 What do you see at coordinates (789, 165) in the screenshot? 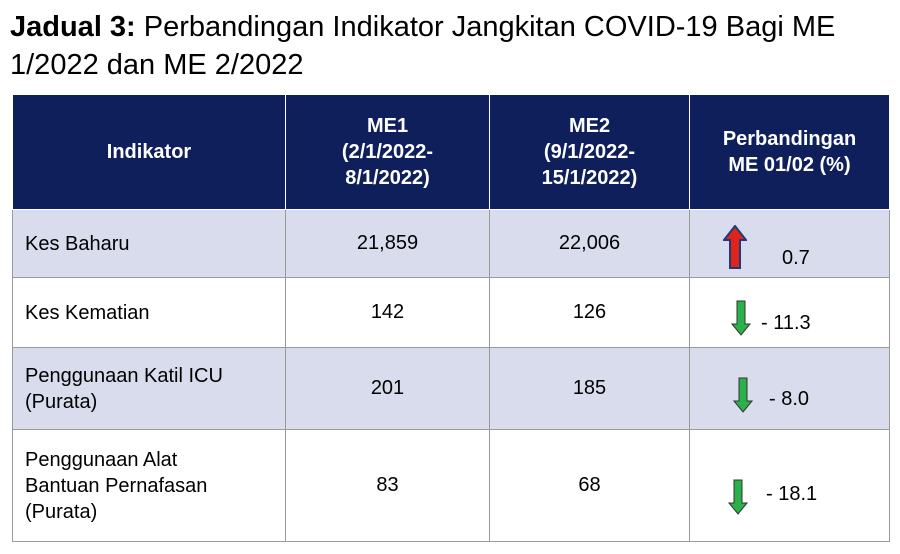
I see `header-cmp-line2: ME 01/02 (%)` at bounding box center [789, 165].